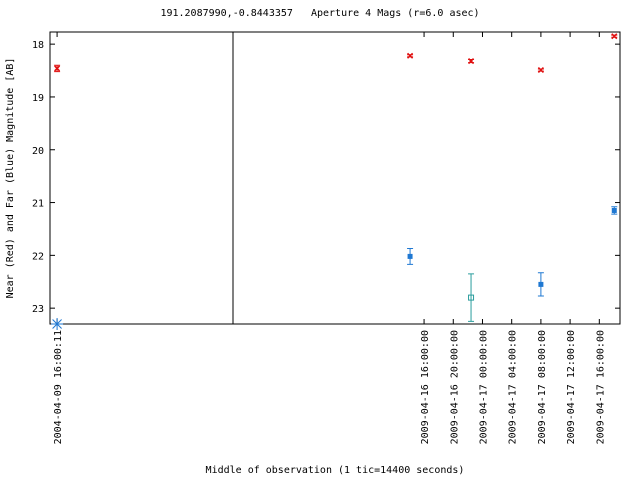  Describe the element at coordinates (38, 256) in the screenshot. I see `y-tick-label: 22` at that location.